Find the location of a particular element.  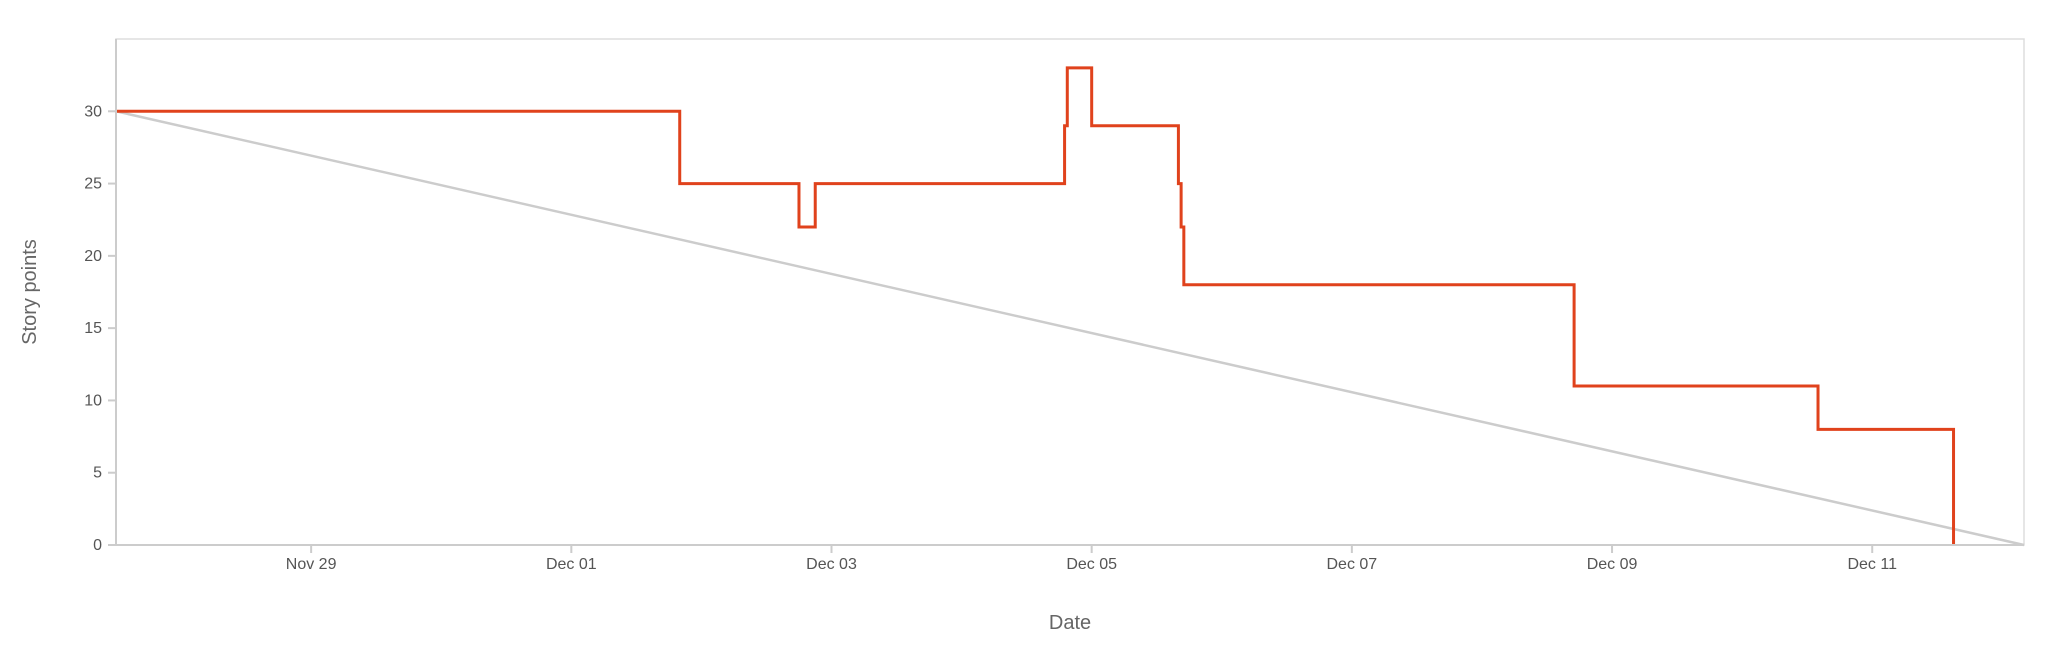

y-tick-label: 5 is located at coordinates (97, 473).